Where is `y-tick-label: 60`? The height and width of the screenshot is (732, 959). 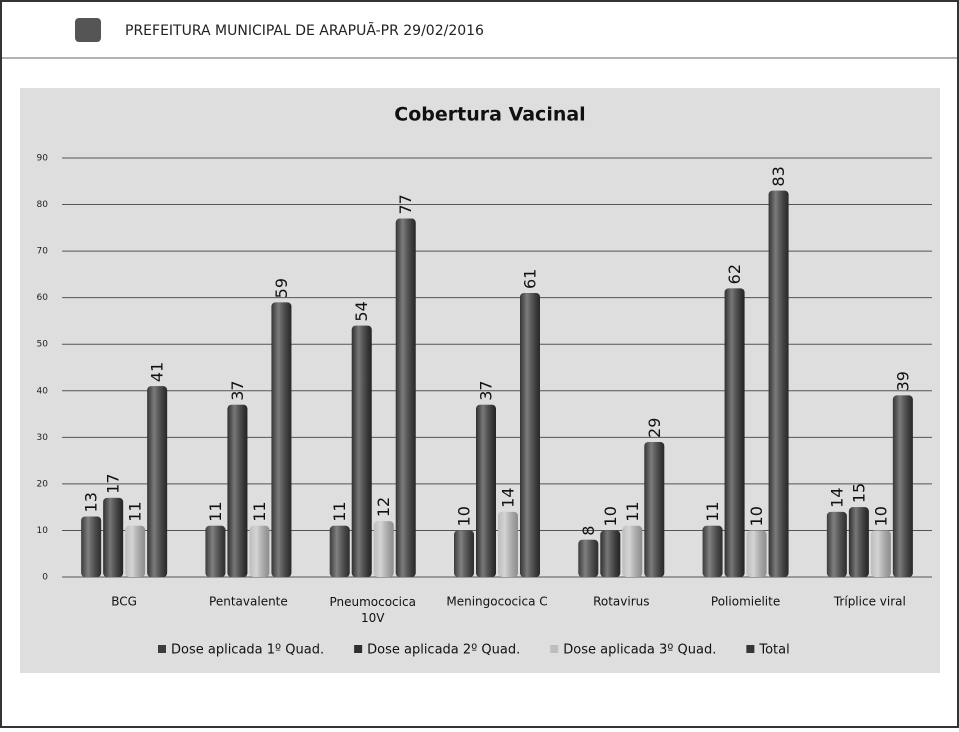 y-tick-label: 60 is located at coordinates (43, 298).